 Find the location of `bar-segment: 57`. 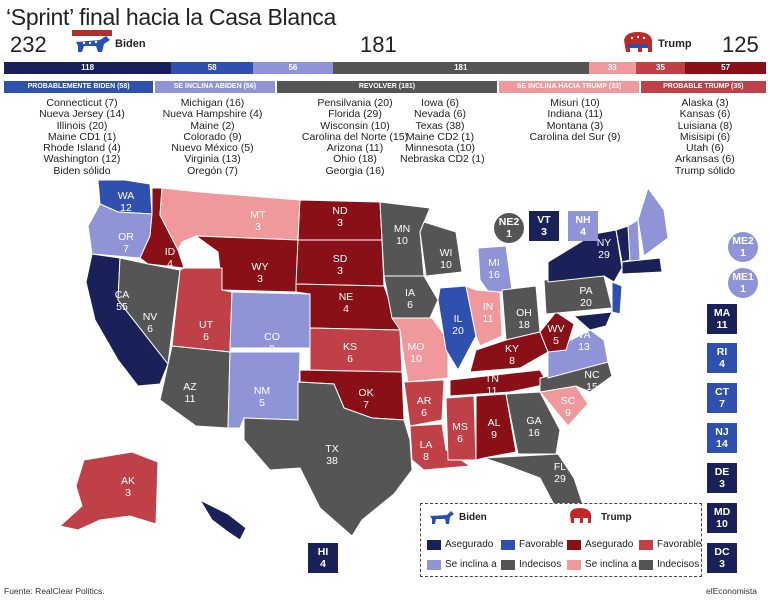

bar-segment: 57 is located at coordinates (725, 68).